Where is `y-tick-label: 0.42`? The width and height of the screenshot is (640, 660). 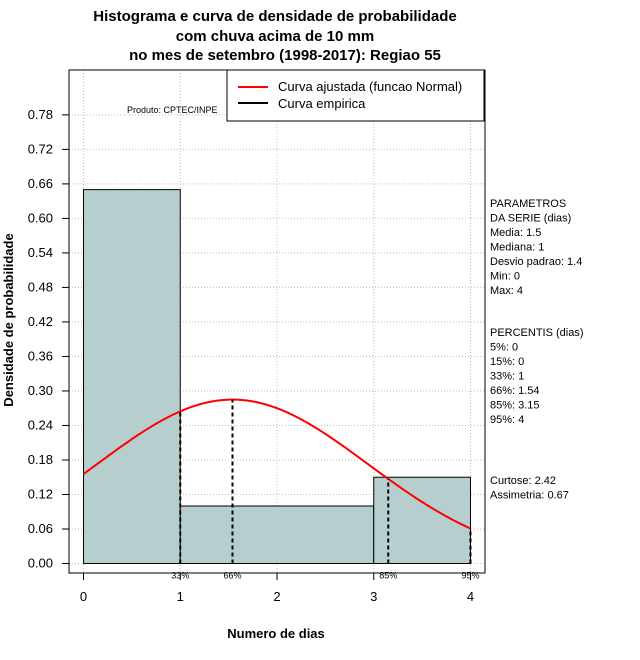
y-tick-label: 0.42 is located at coordinates (40, 321).